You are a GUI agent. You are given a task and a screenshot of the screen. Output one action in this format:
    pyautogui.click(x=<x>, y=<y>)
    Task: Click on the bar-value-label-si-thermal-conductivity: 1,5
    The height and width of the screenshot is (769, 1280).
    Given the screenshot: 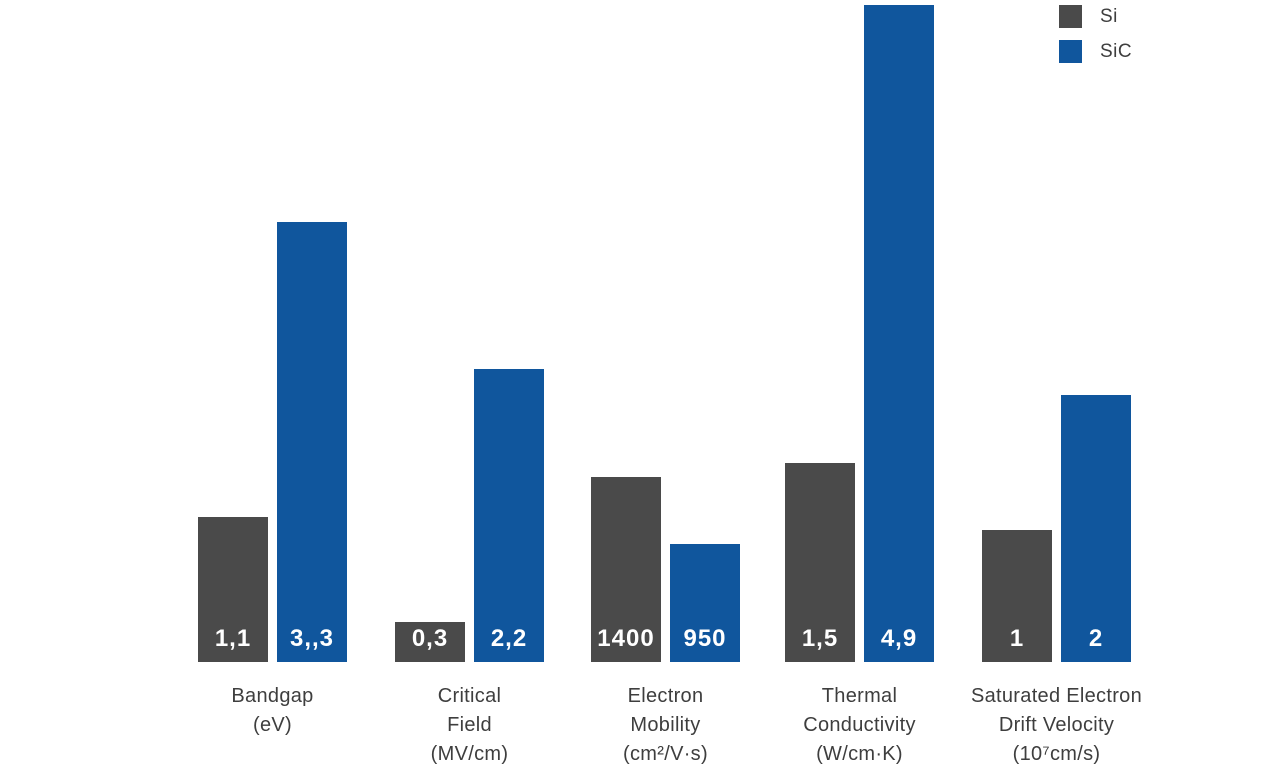 What is the action you would take?
    pyautogui.click(x=820, y=638)
    